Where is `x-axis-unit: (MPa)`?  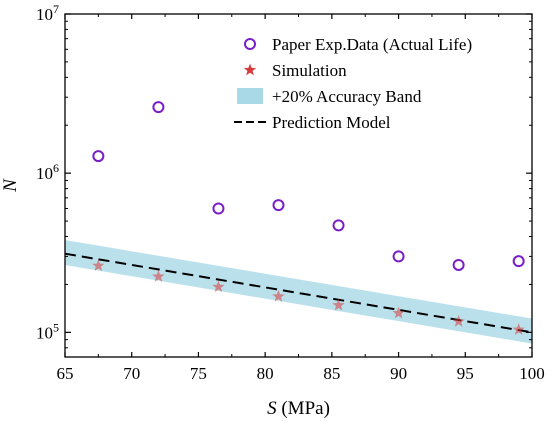 x-axis-unit: (MPa) is located at coordinates (303, 408).